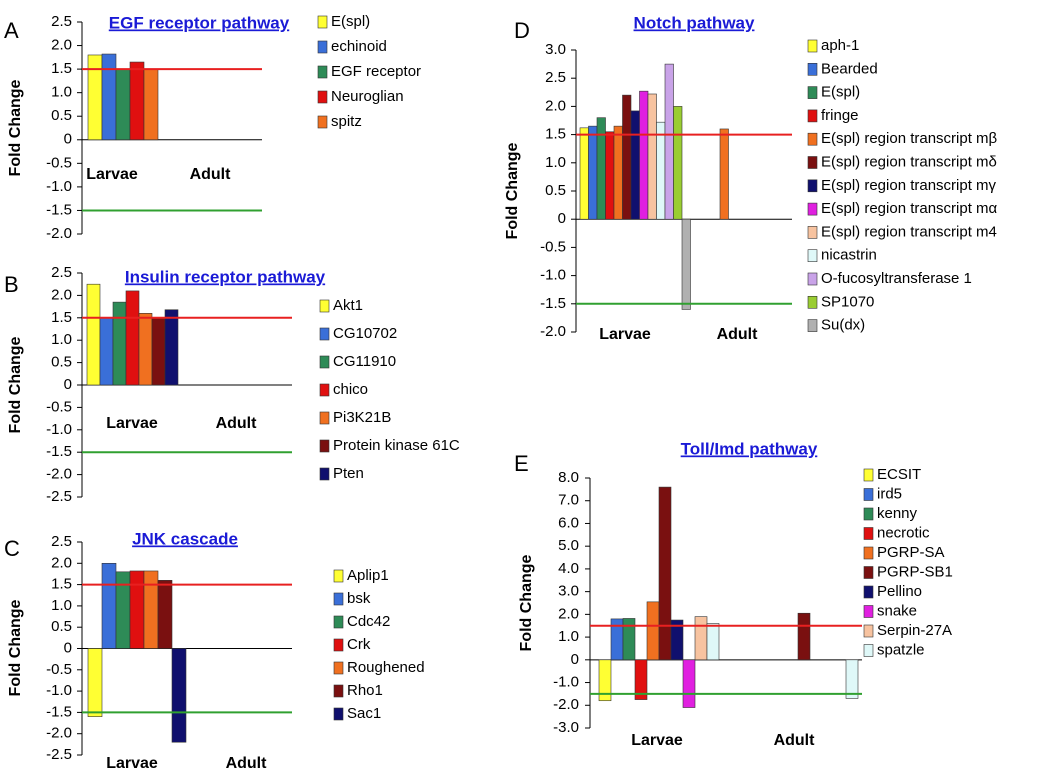 This screenshot has height=771, width=1037. Describe the element at coordinates (713, 642) in the screenshot. I see `bar-spatzle-larvae` at that location.